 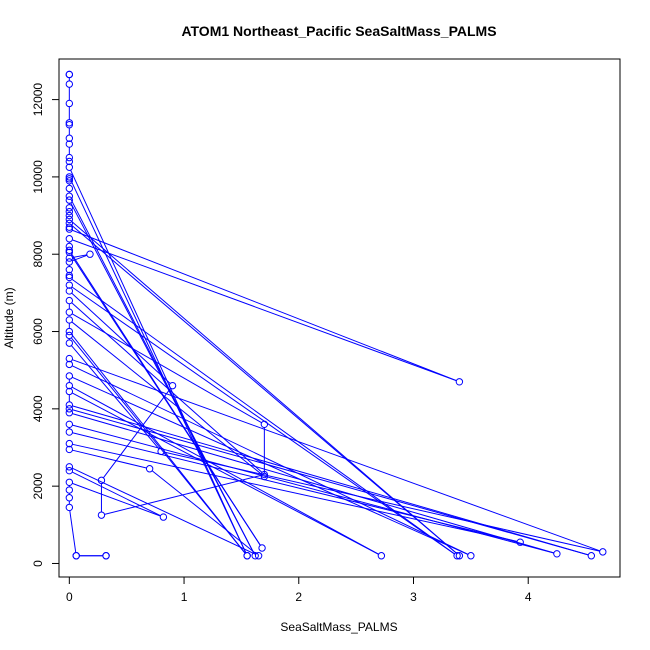 What do you see at coordinates (38, 254) in the screenshot?
I see `y-tick-label: 8000` at bounding box center [38, 254].